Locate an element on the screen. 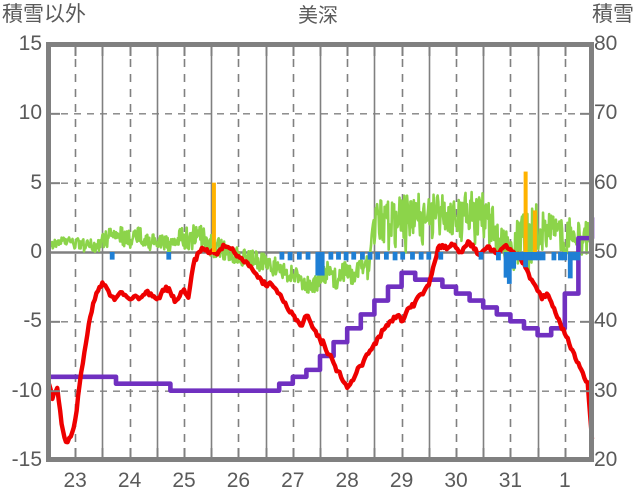 The height and width of the screenshot is (501, 636). left-axis-tick-3: 0 is located at coordinates (36, 251).